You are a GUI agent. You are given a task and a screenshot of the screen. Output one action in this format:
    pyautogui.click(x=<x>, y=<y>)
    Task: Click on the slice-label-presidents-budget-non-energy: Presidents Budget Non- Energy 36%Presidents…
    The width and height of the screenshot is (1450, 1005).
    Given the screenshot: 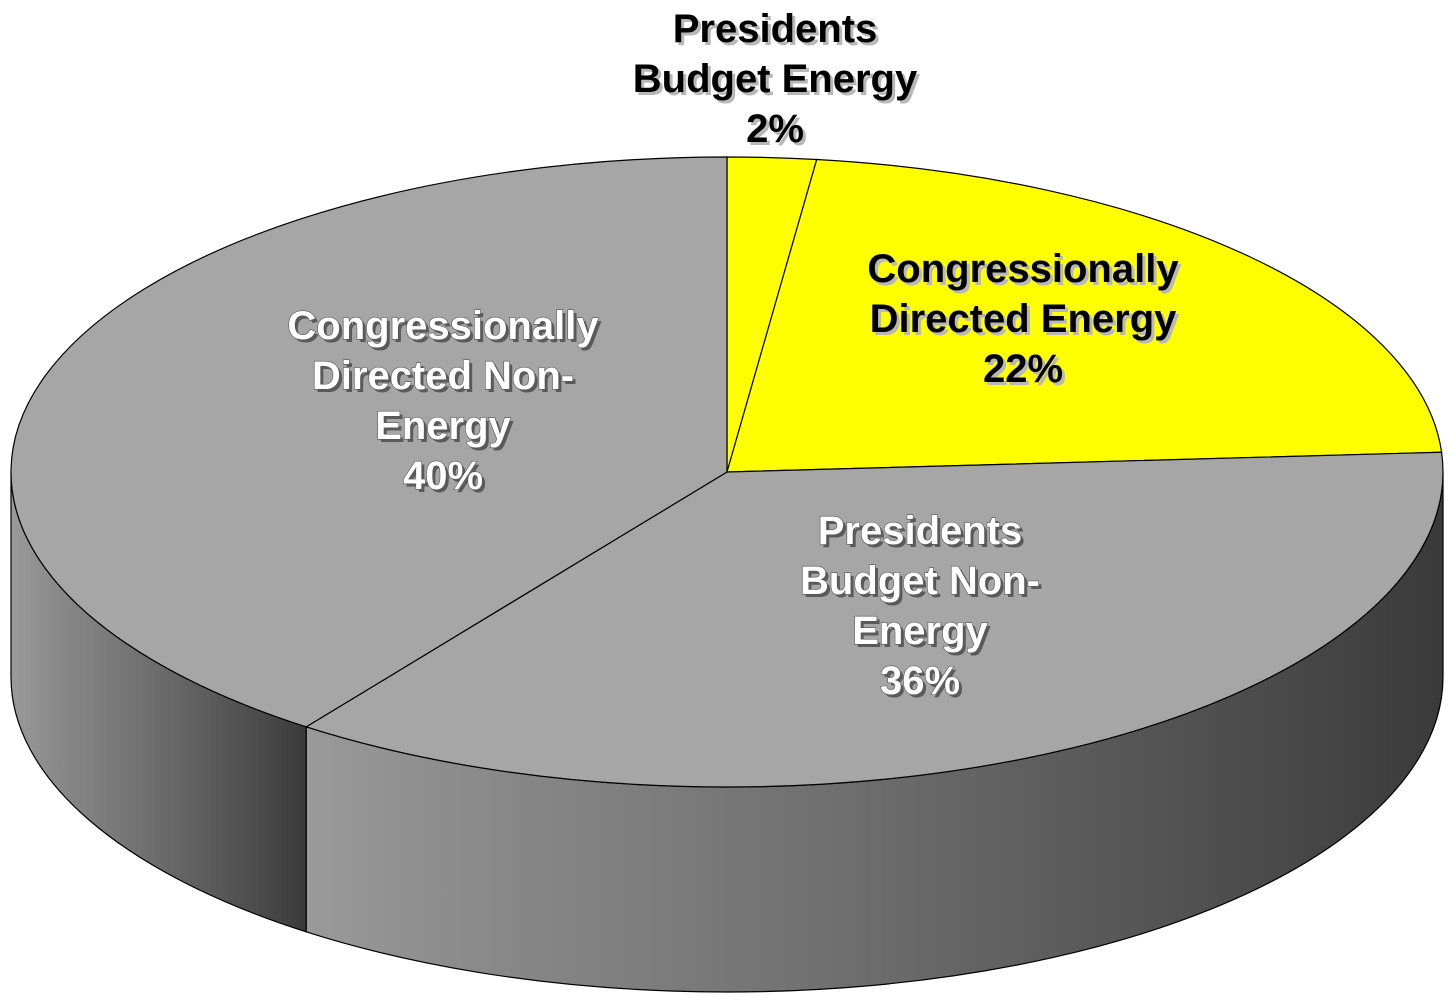 What is the action you would take?
    pyautogui.click(x=921, y=607)
    